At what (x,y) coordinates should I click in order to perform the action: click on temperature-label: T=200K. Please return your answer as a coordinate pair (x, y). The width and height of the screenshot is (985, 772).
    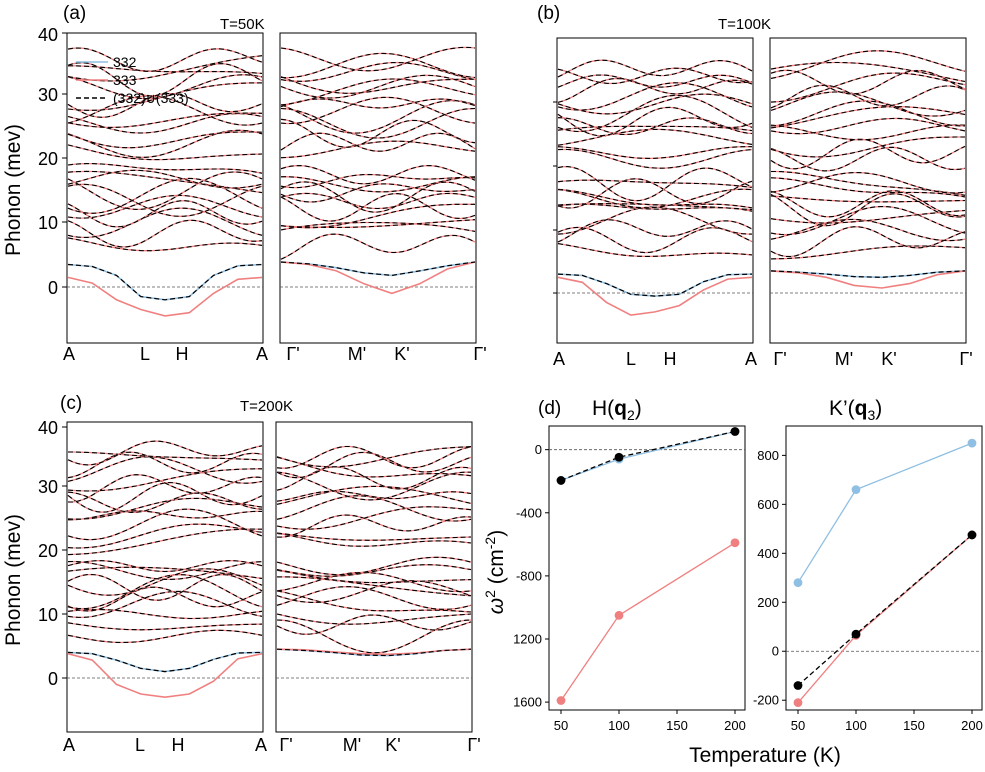
    Looking at the image, I should click on (266, 406).